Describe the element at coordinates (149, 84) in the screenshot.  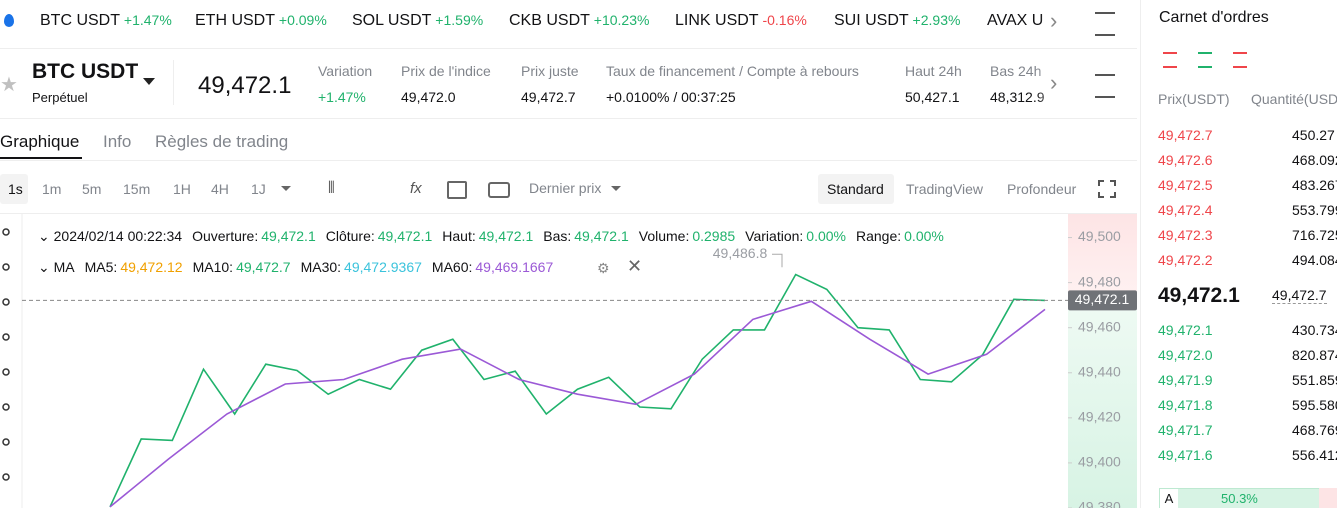
I see `dropdown-caret` at that location.